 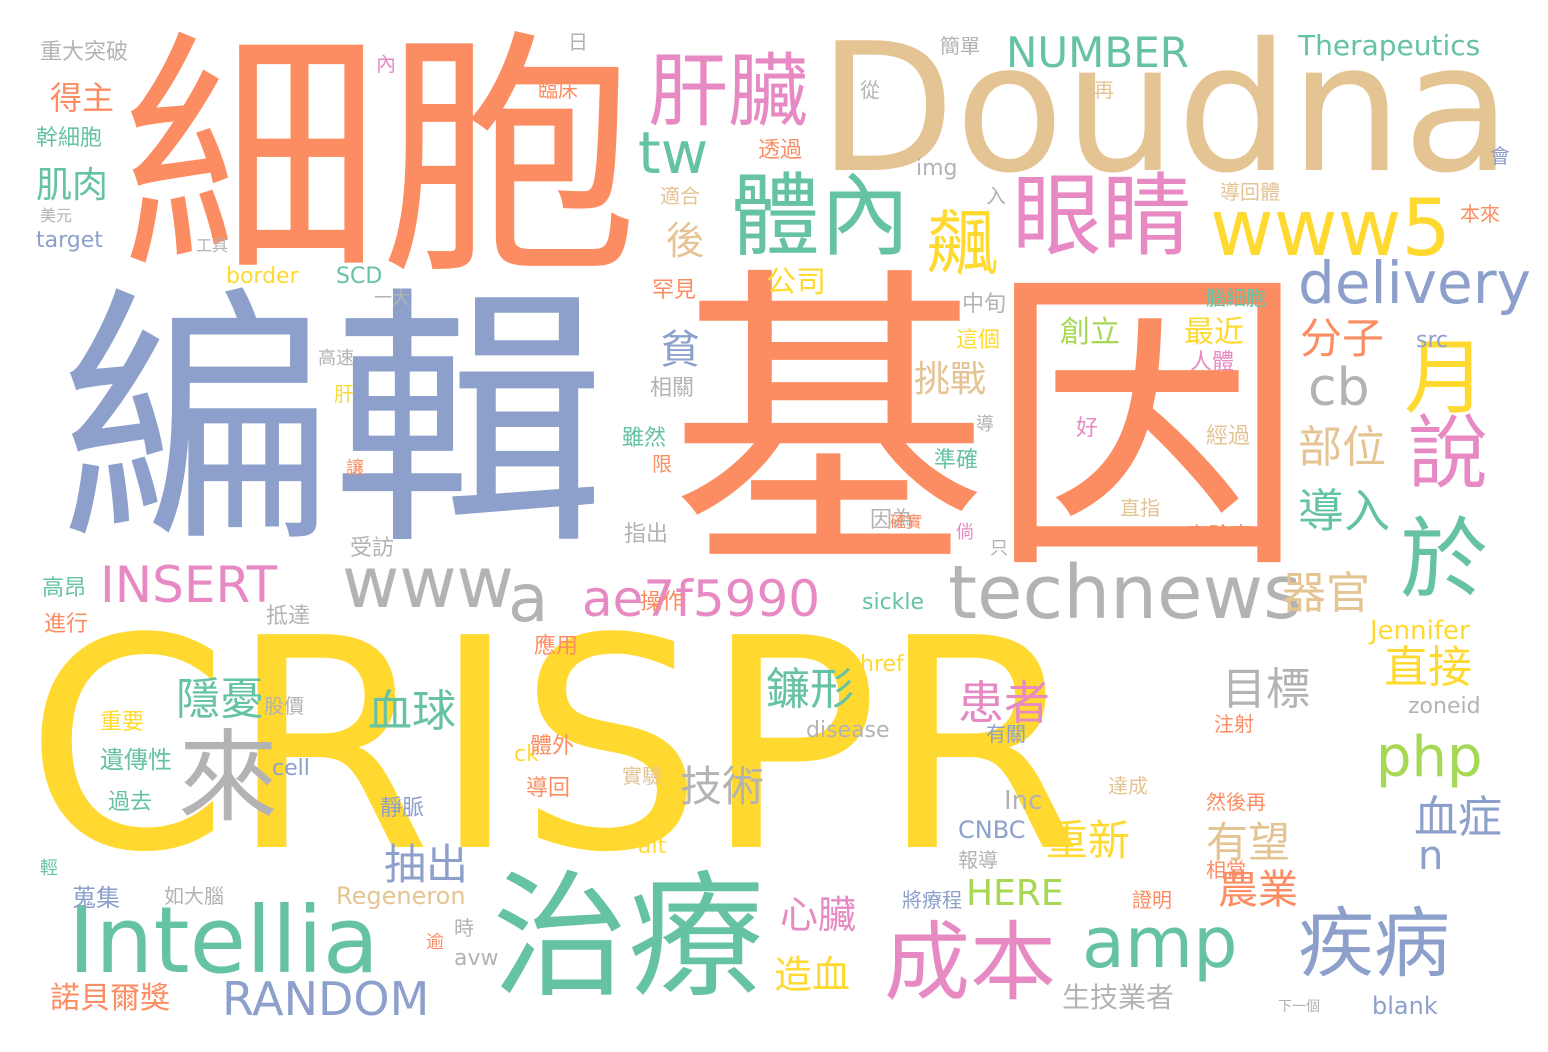 What do you see at coordinates (882, 664) in the screenshot?
I see `word: href` at bounding box center [882, 664].